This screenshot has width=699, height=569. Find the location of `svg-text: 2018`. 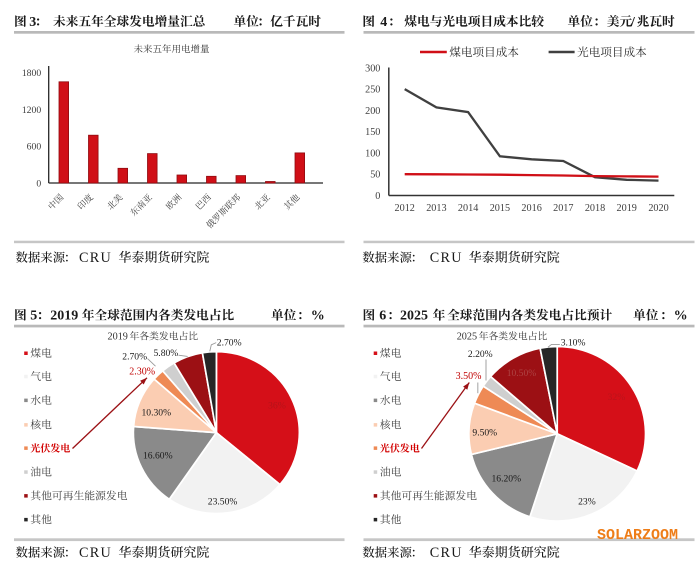

svg-text: 2018 is located at coordinates (595, 208).